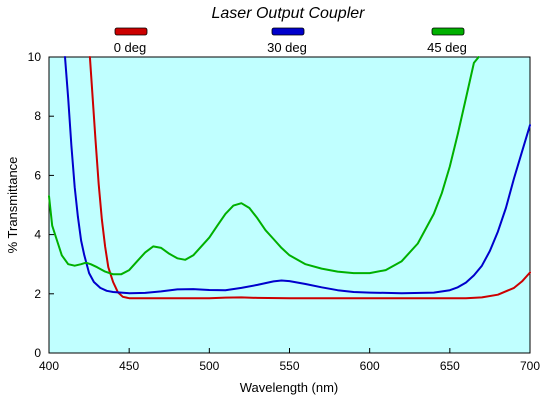 This screenshot has width=546, height=400. What do you see at coordinates (289, 13) in the screenshot?
I see `chart-title: Laser Output Coupler` at bounding box center [289, 13].